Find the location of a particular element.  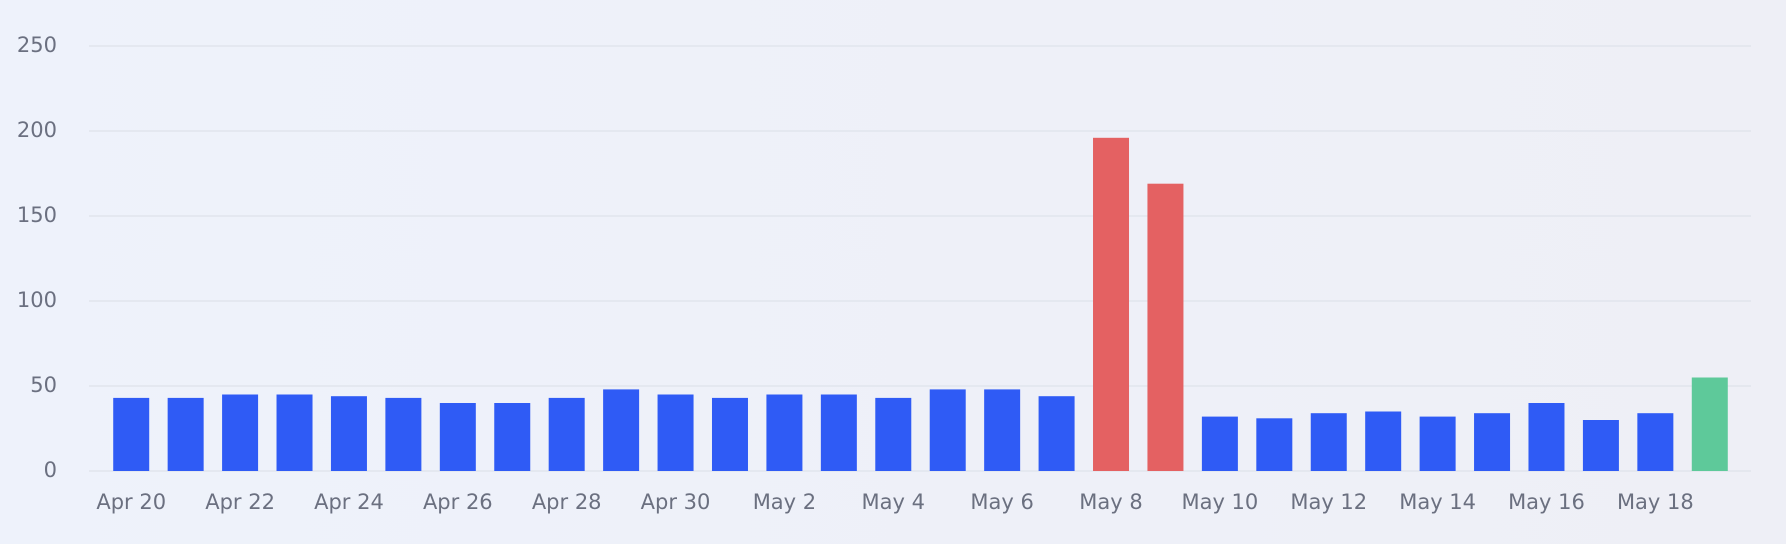

x-tick-label: May 14 is located at coordinates (1437, 502).